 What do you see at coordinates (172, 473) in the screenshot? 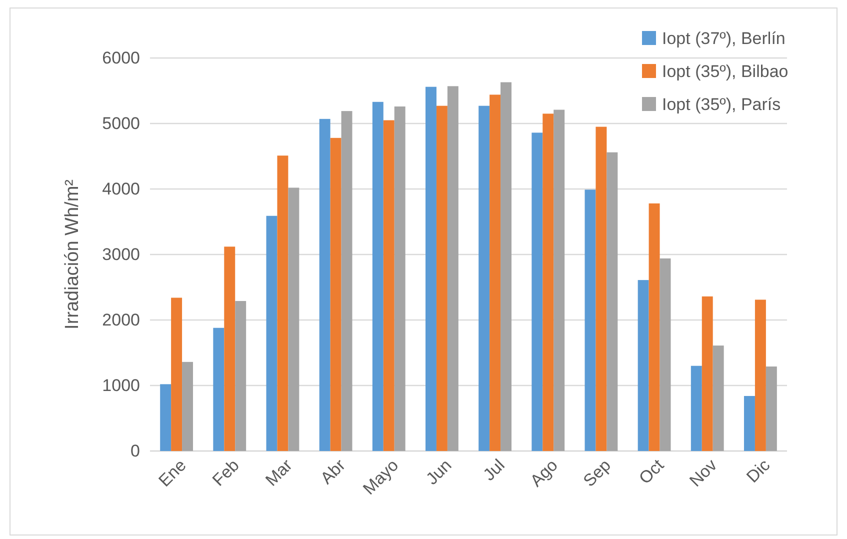
I see `x-tick-label: Ene` at bounding box center [172, 473].